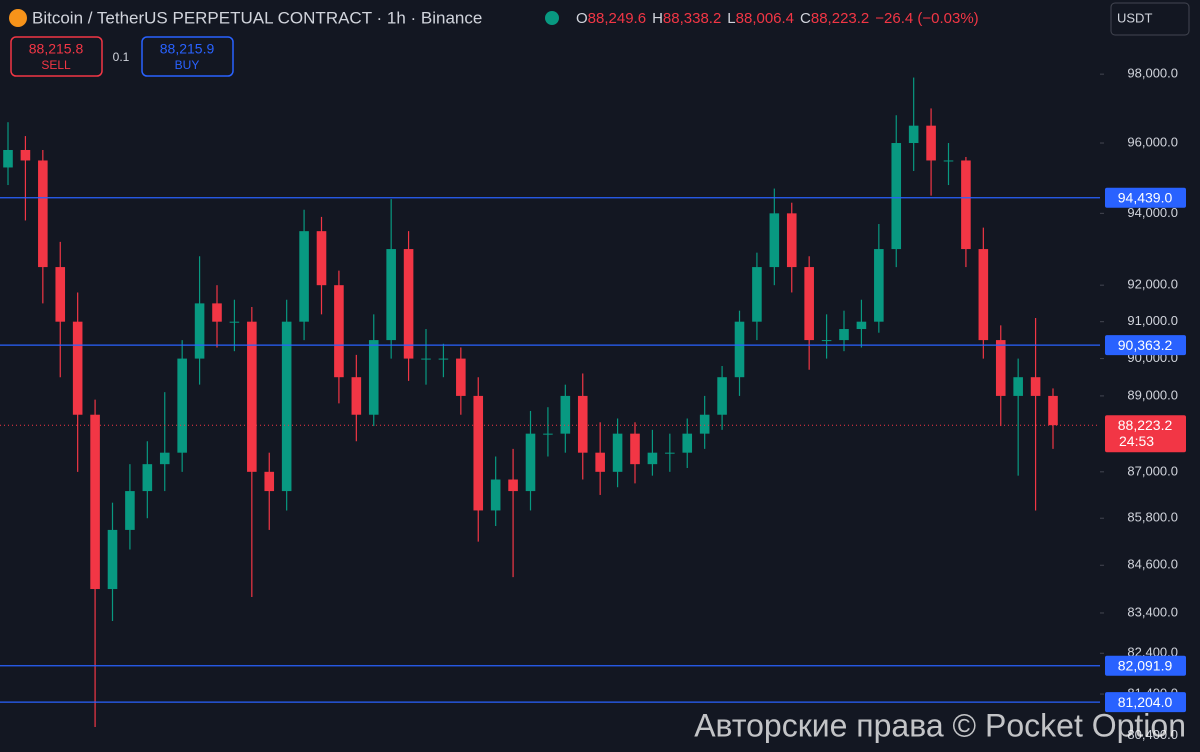 Image resolution: width=1200 pixels, height=752 pixels. I want to click on level-label: 82,091.9, so click(1145, 665).